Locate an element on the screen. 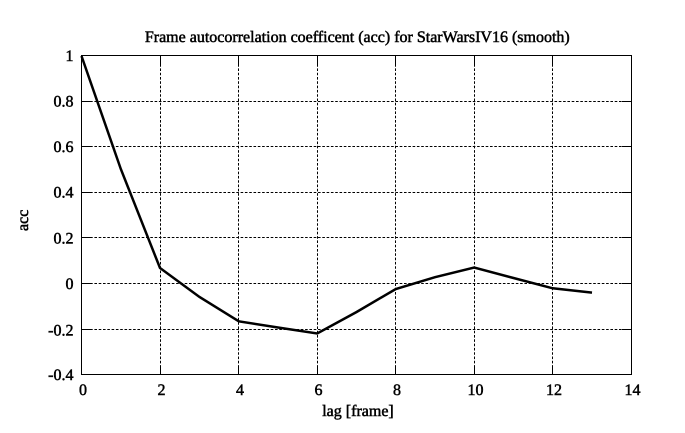  svg-text: 1 is located at coordinates (70, 56).